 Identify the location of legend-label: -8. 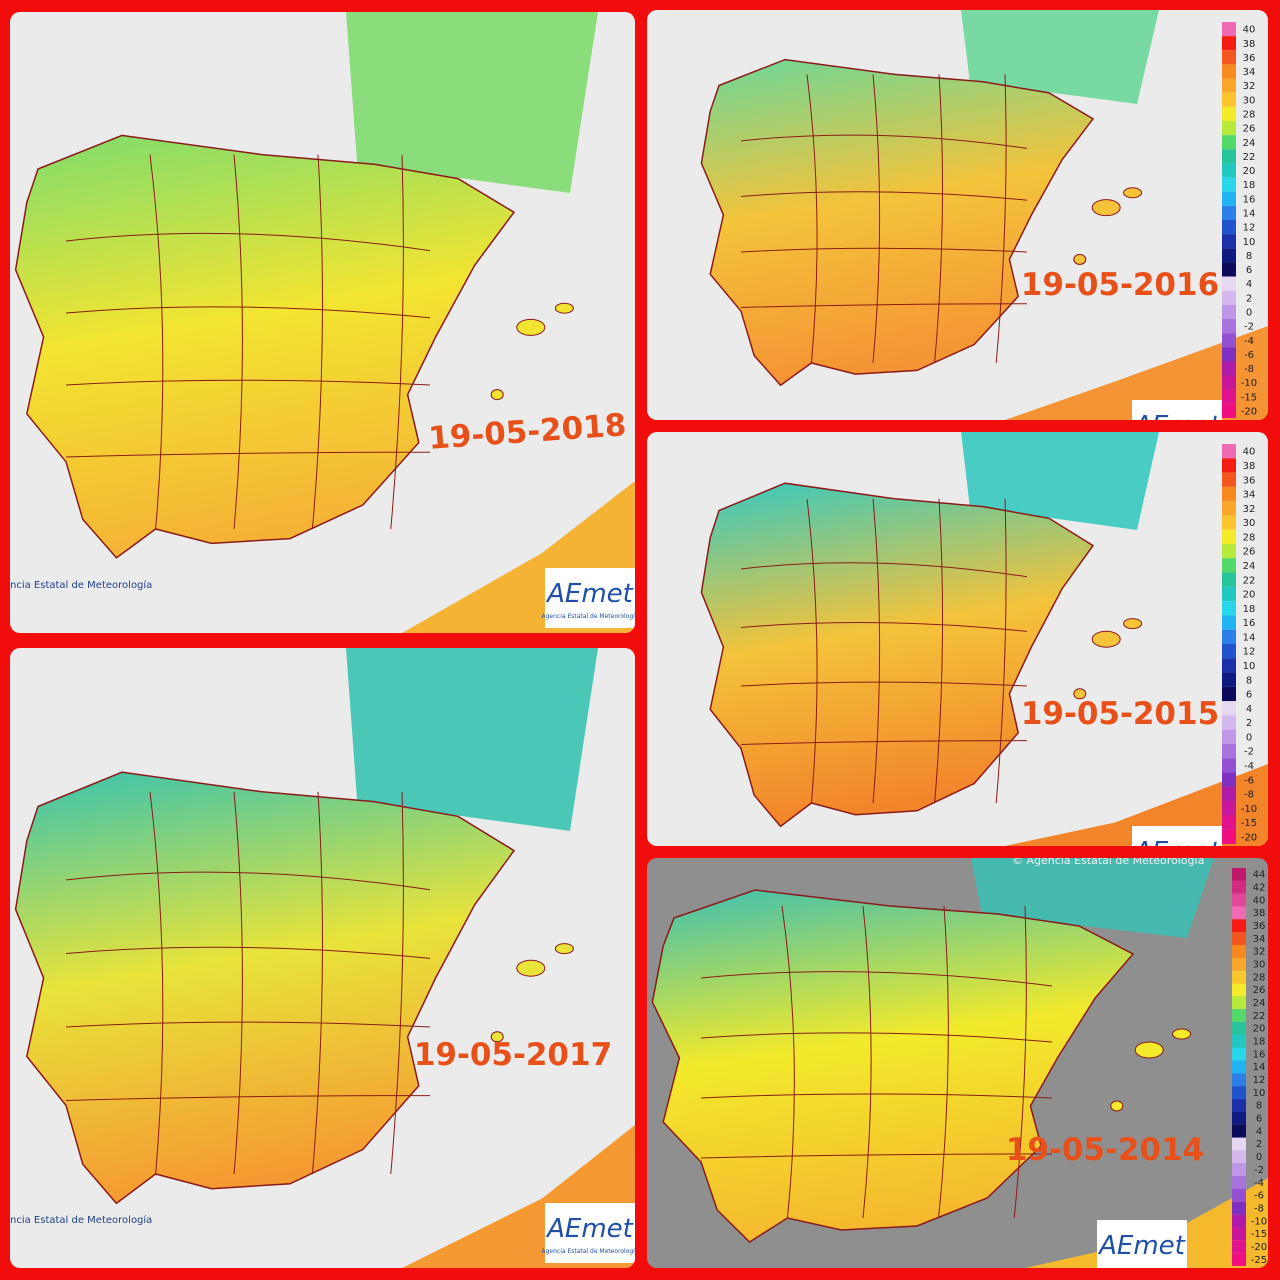
(1249, 795).